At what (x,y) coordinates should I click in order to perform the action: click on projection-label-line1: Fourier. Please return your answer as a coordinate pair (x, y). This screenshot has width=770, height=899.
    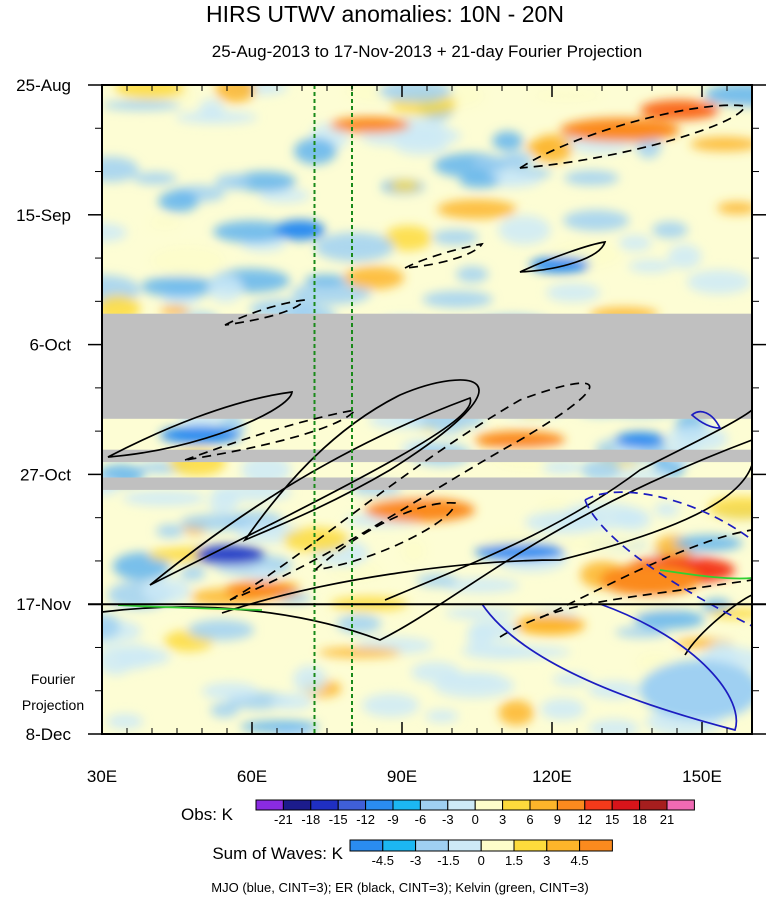
    Looking at the image, I should click on (53, 679).